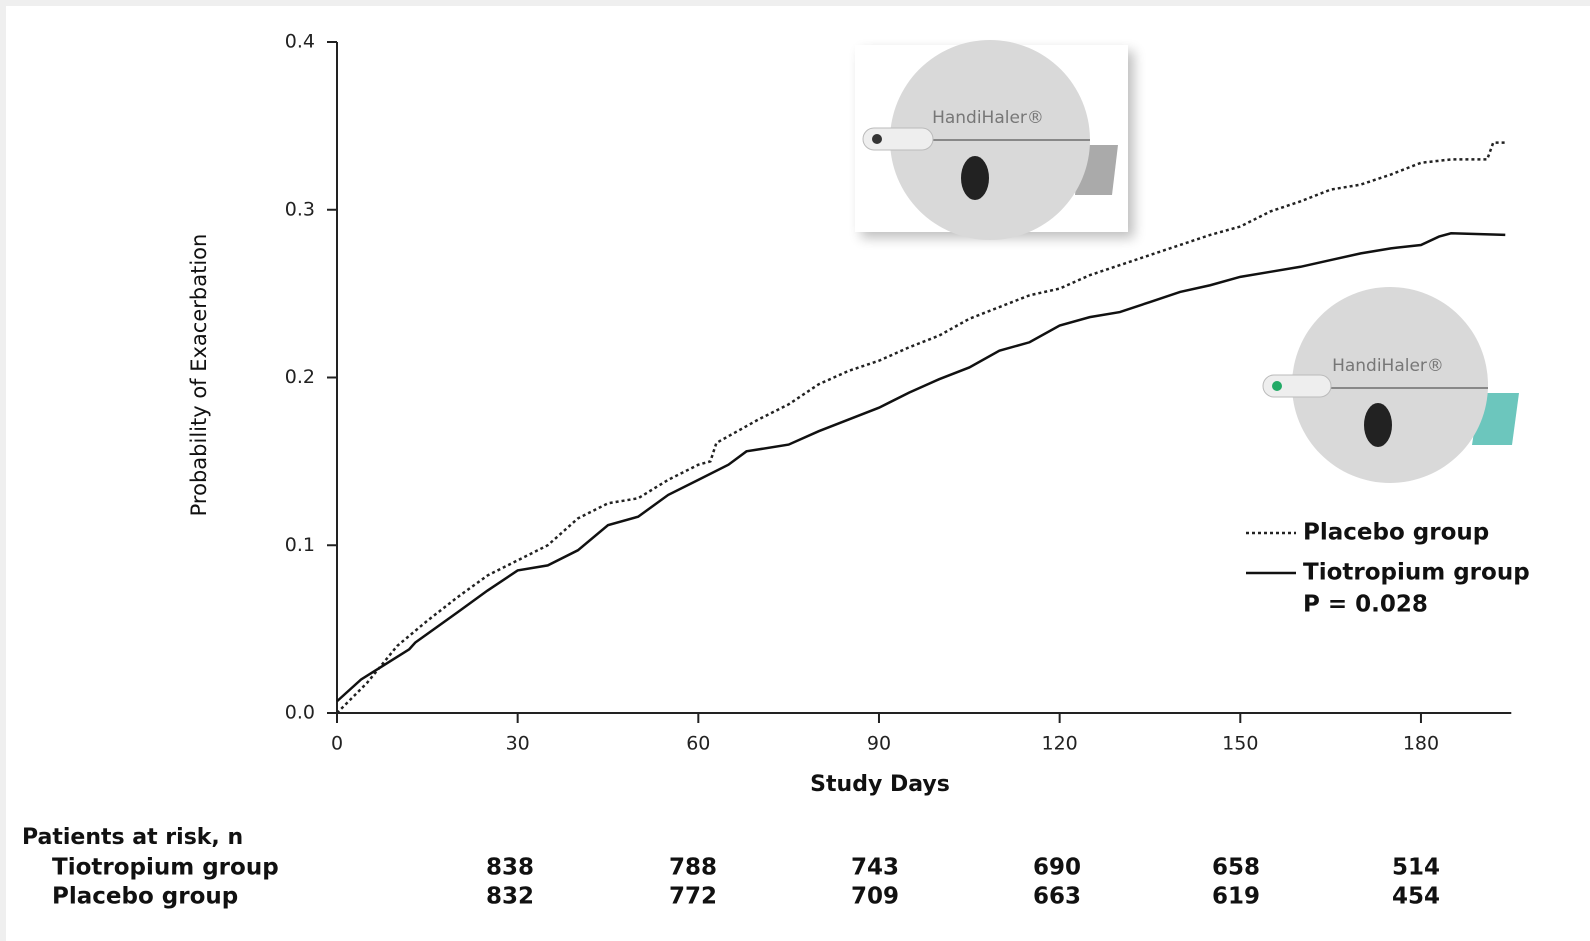 This screenshot has width=1590, height=941. I want to click on risk-count: 788, so click(693, 868).